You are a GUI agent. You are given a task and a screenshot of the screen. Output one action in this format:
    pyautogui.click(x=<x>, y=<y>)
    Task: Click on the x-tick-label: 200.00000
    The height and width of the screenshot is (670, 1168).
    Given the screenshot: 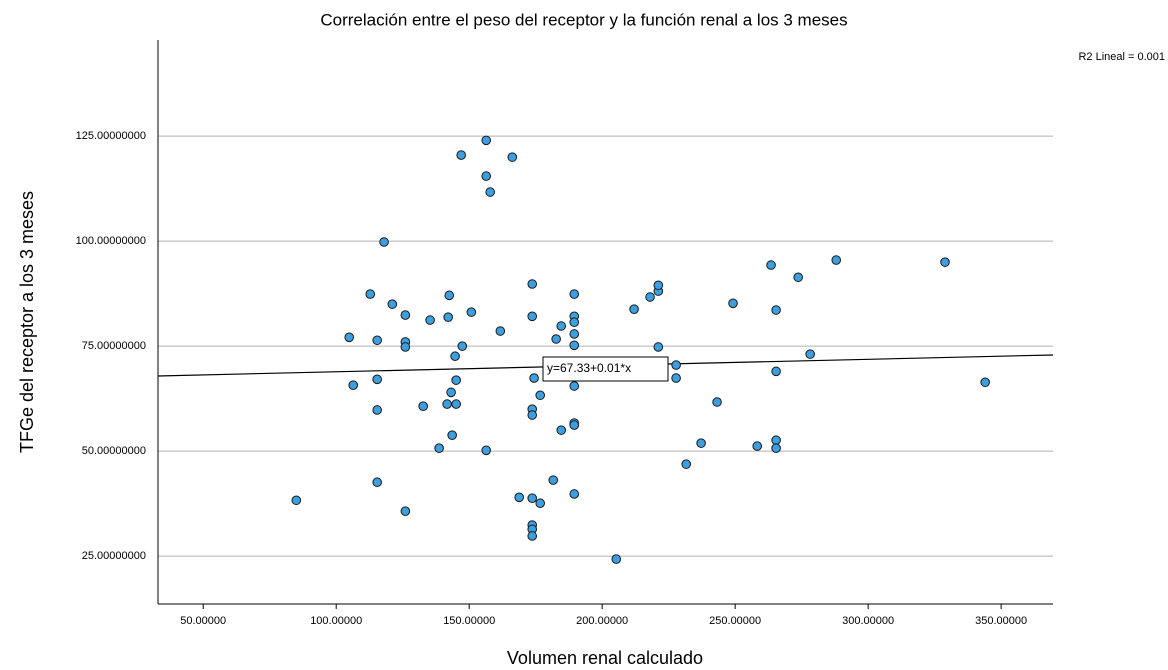 What is the action you would take?
    pyautogui.click(x=602, y=621)
    